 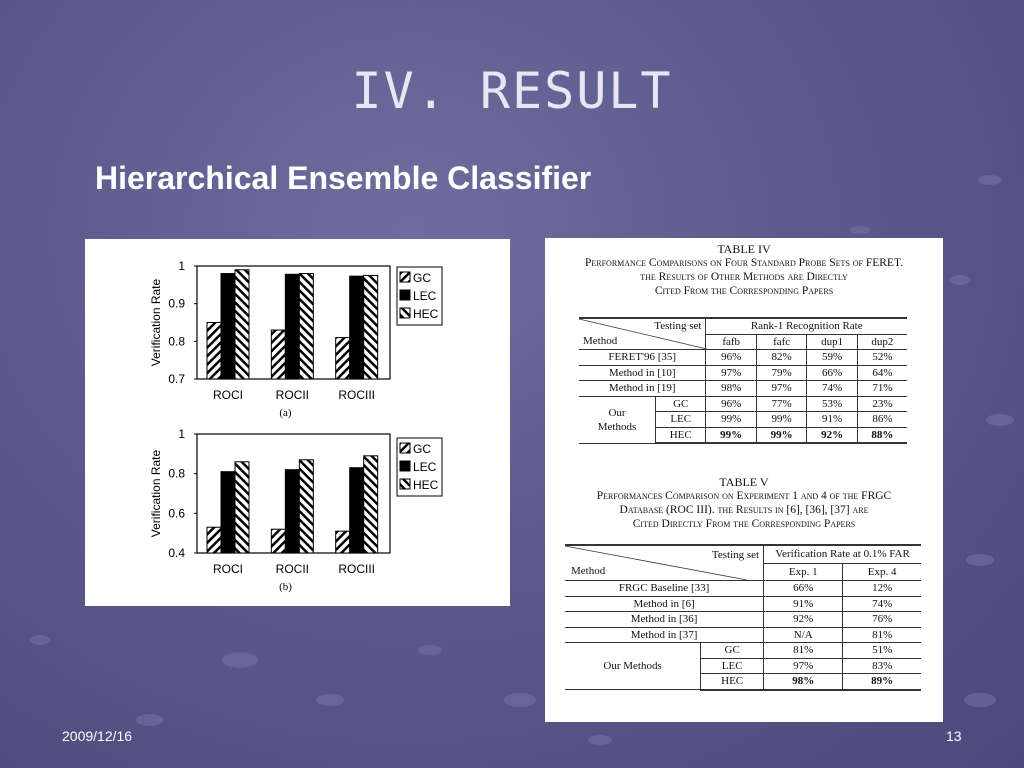 I want to click on table-row: Method in [37] N/A 81%, so click(x=743, y=635).